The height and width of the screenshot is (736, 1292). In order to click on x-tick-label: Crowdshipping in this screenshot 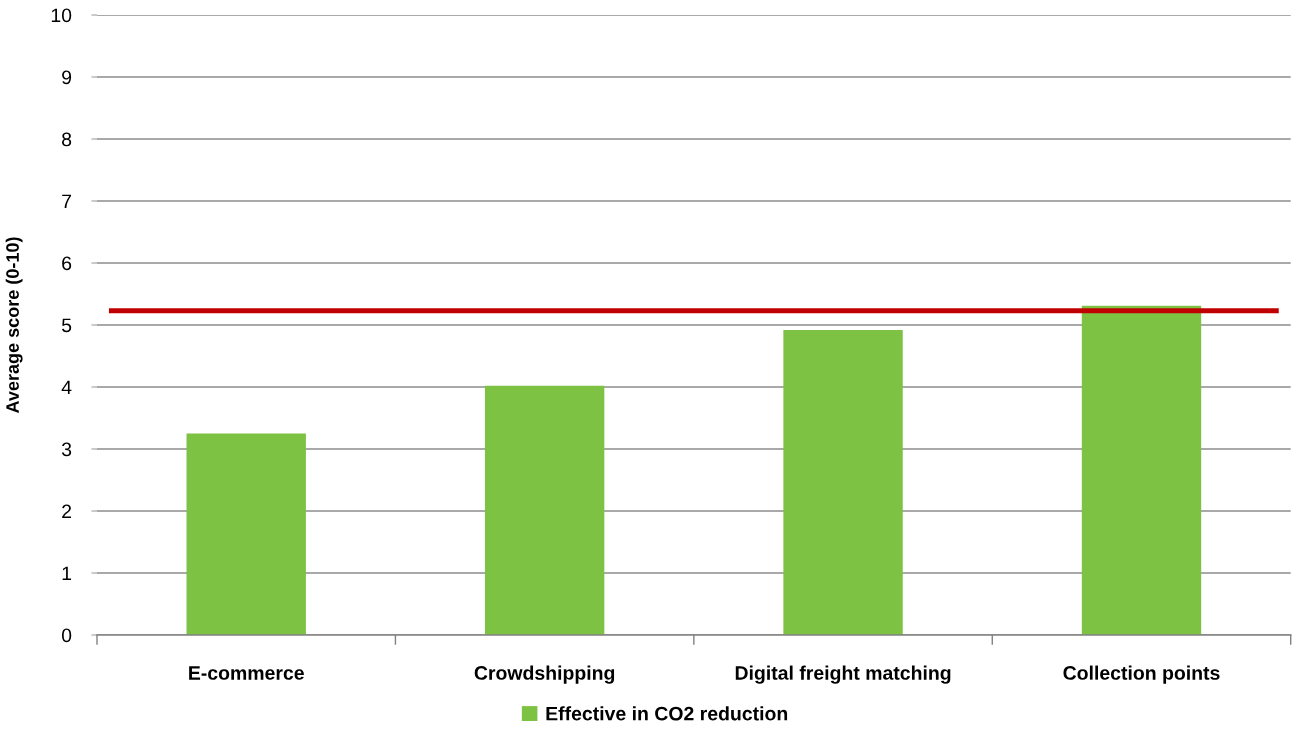, I will do `click(544, 674)`.